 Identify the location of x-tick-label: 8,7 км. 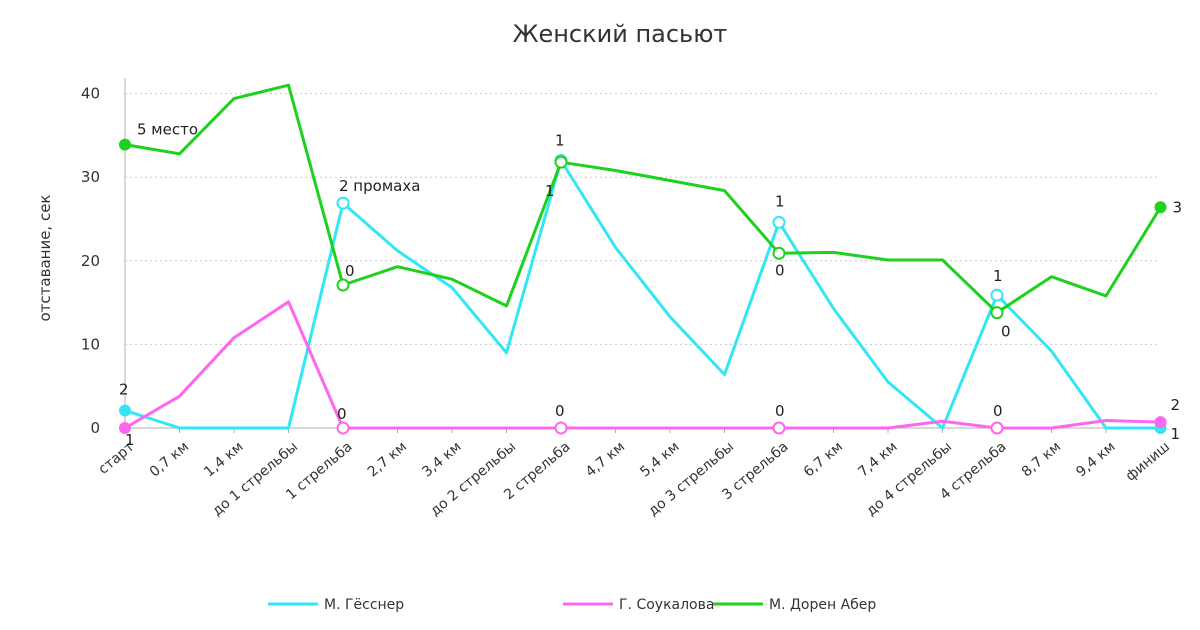
(1041, 460).